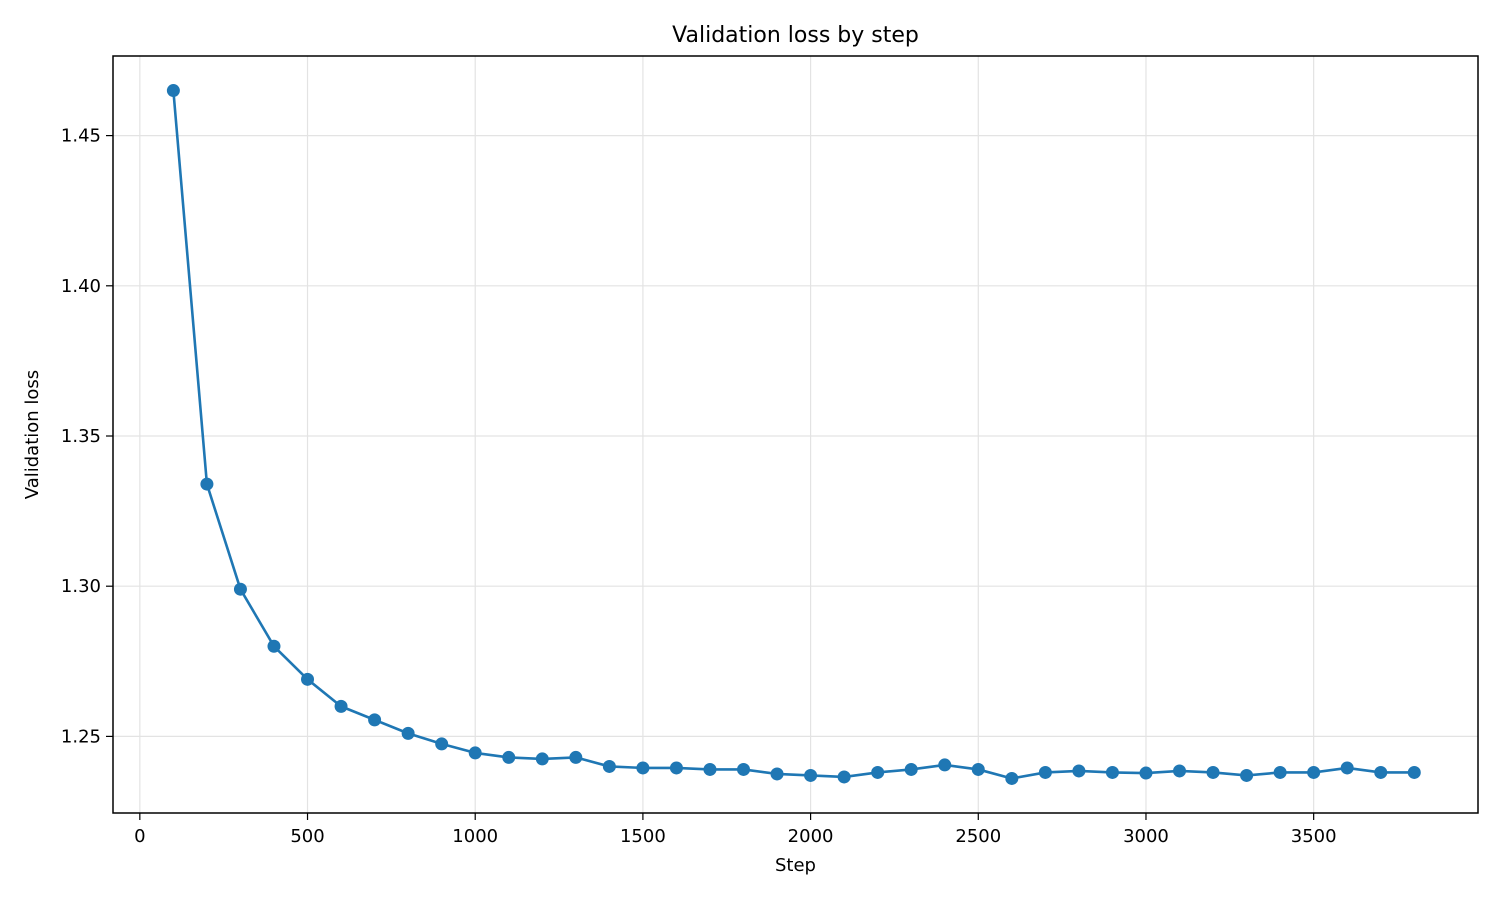 Image resolution: width=1500 pixels, height=904 pixels. What do you see at coordinates (1146, 836) in the screenshot?
I see `x-tick-label: 3000` at bounding box center [1146, 836].